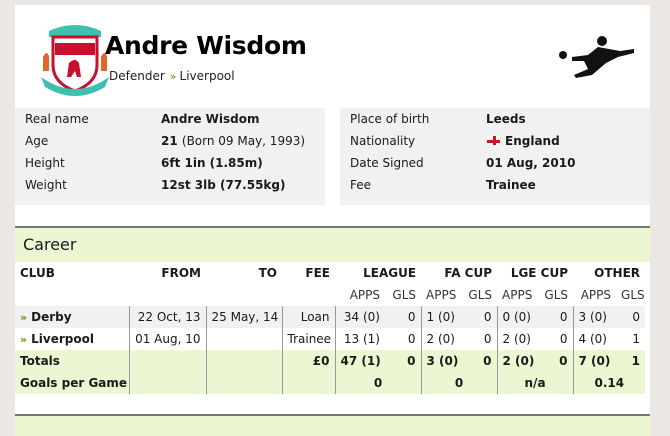  I want to click on fa-apps: 3 (0), so click(441, 361).